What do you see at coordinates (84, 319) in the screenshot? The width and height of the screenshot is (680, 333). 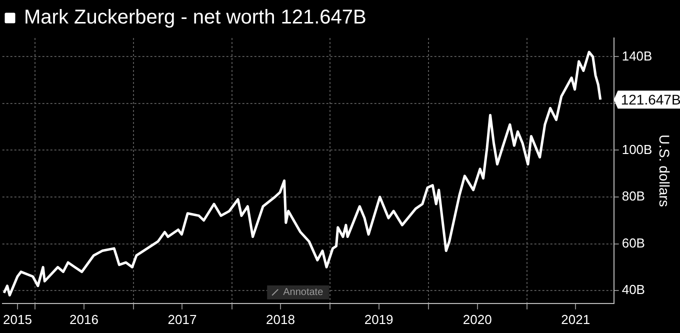 I see `x-tick-label: 2016` at bounding box center [84, 319].